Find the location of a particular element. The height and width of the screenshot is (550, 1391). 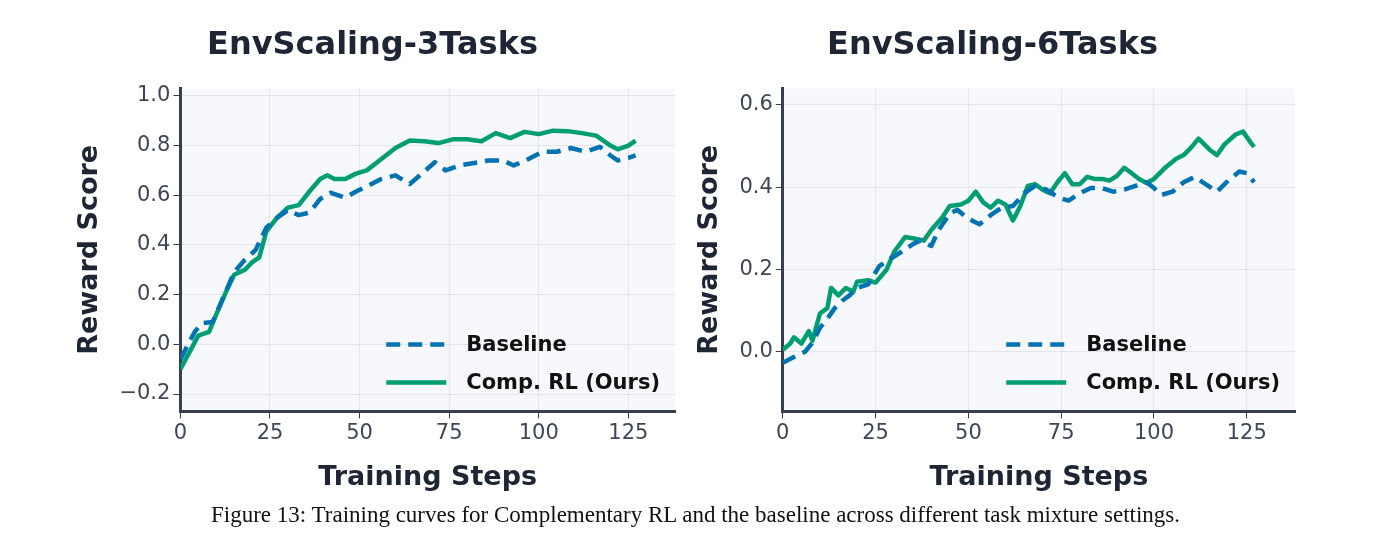

chart-title: EnvScaling-6Tasks is located at coordinates (992, 42).